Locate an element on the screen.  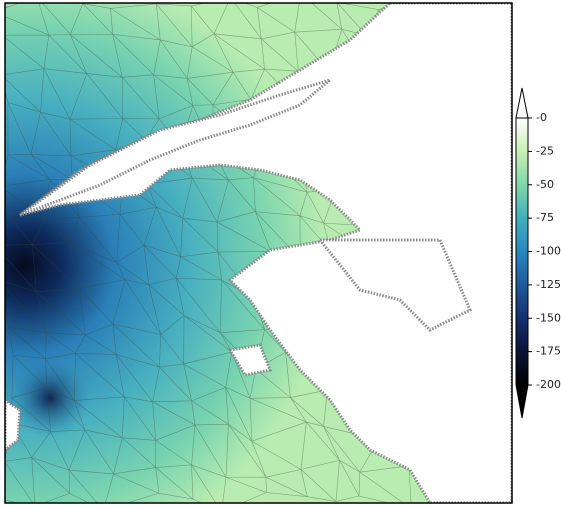
land-sw is located at coordinates (13, 425).